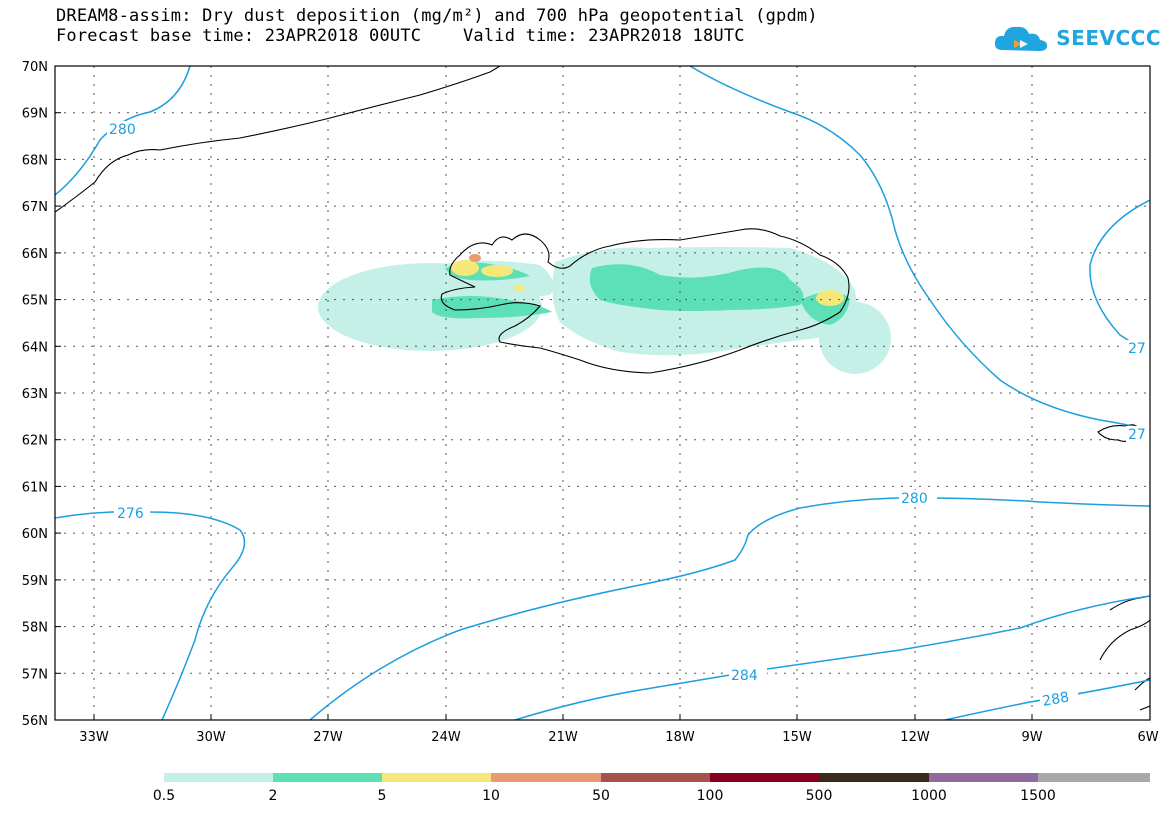  I want to click on lat-label: 63N, so click(35, 394).